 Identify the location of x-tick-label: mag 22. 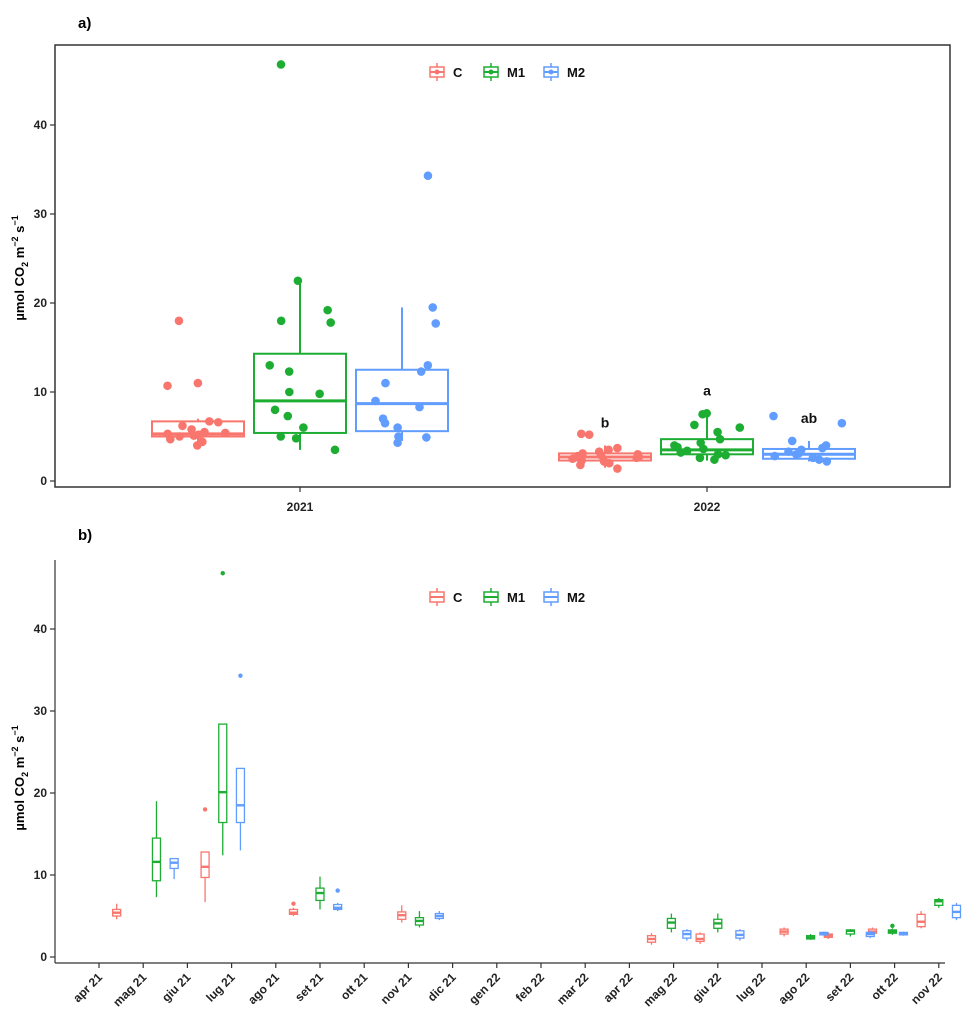
(660, 989).